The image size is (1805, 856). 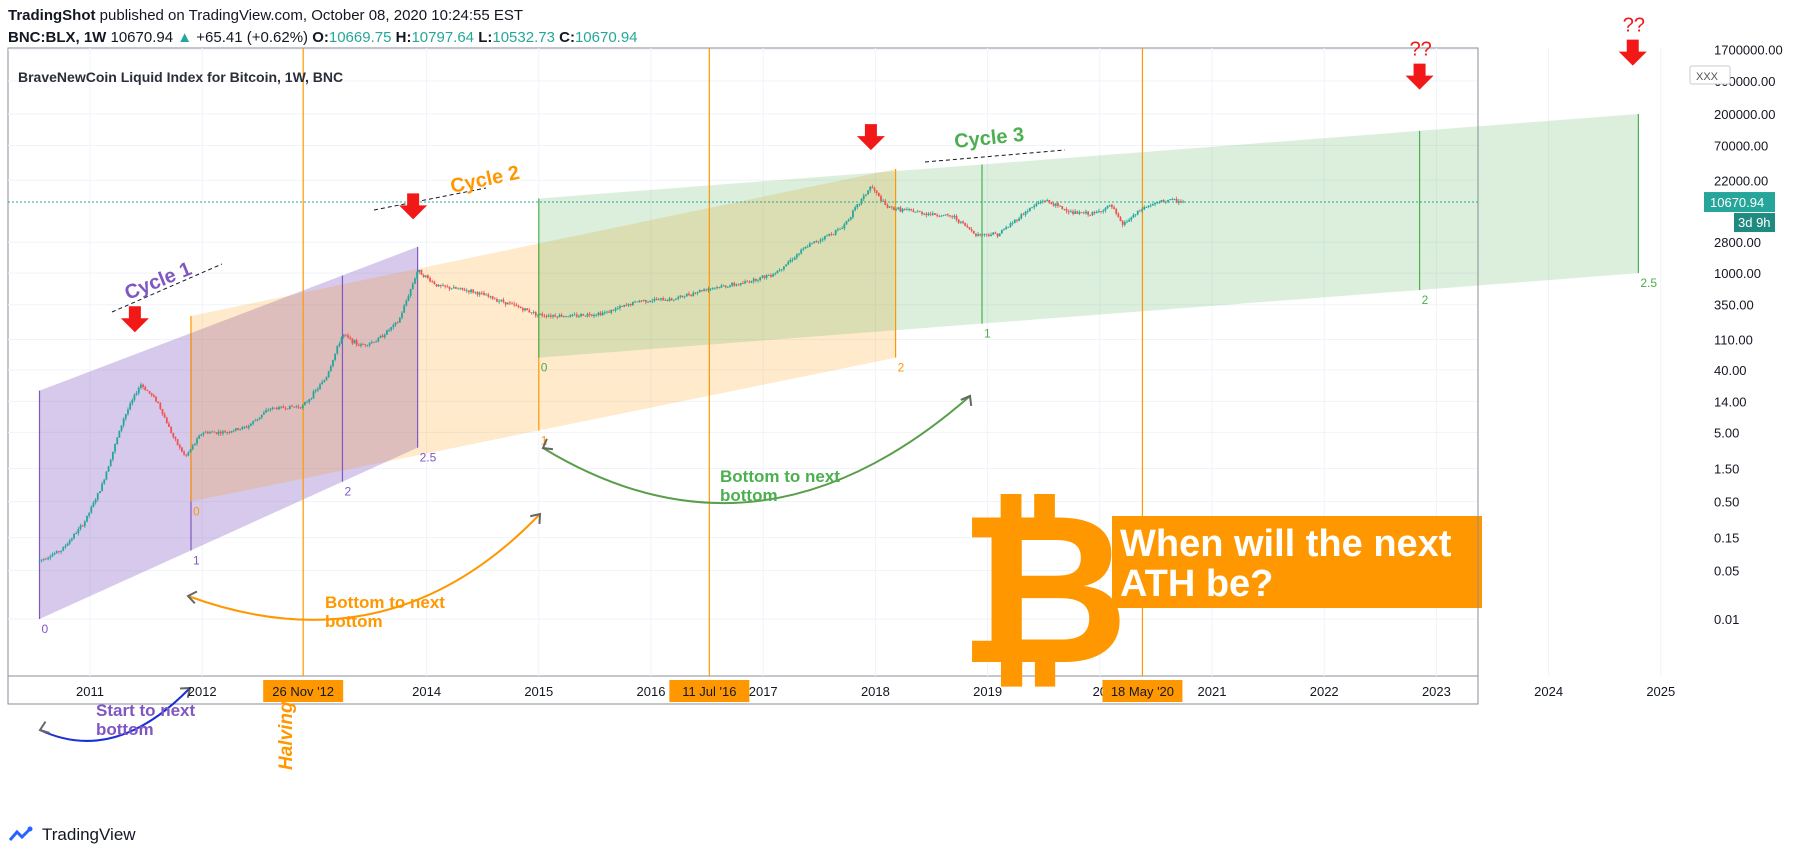 What do you see at coordinates (1726, 468) in the screenshot?
I see `y-tick-label: 1.50` at bounding box center [1726, 468].